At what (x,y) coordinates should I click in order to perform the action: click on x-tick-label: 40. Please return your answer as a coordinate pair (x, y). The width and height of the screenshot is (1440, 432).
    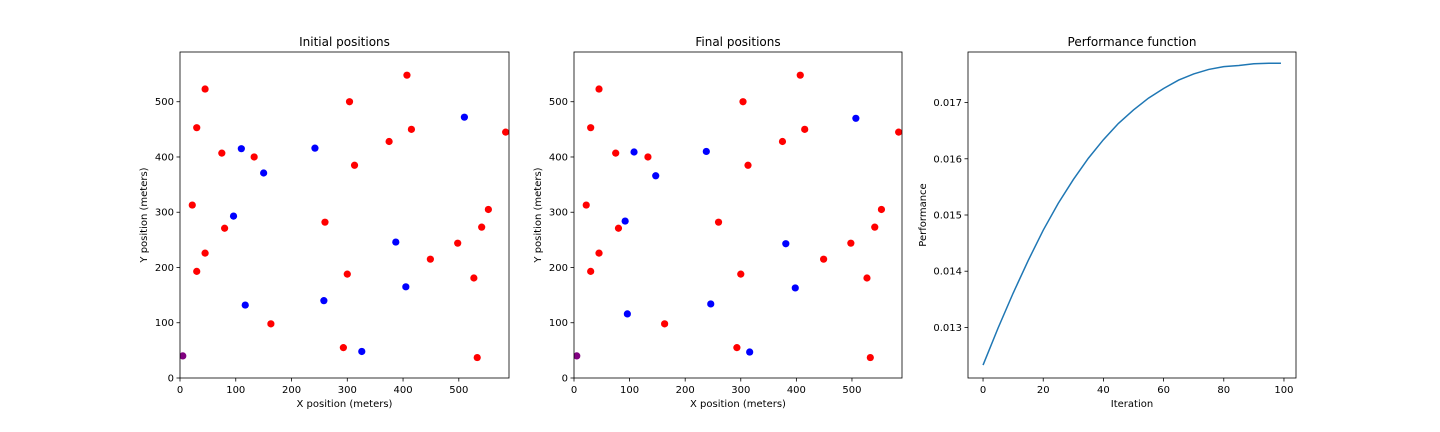
    Looking at the image, I should click on (1103, 390).